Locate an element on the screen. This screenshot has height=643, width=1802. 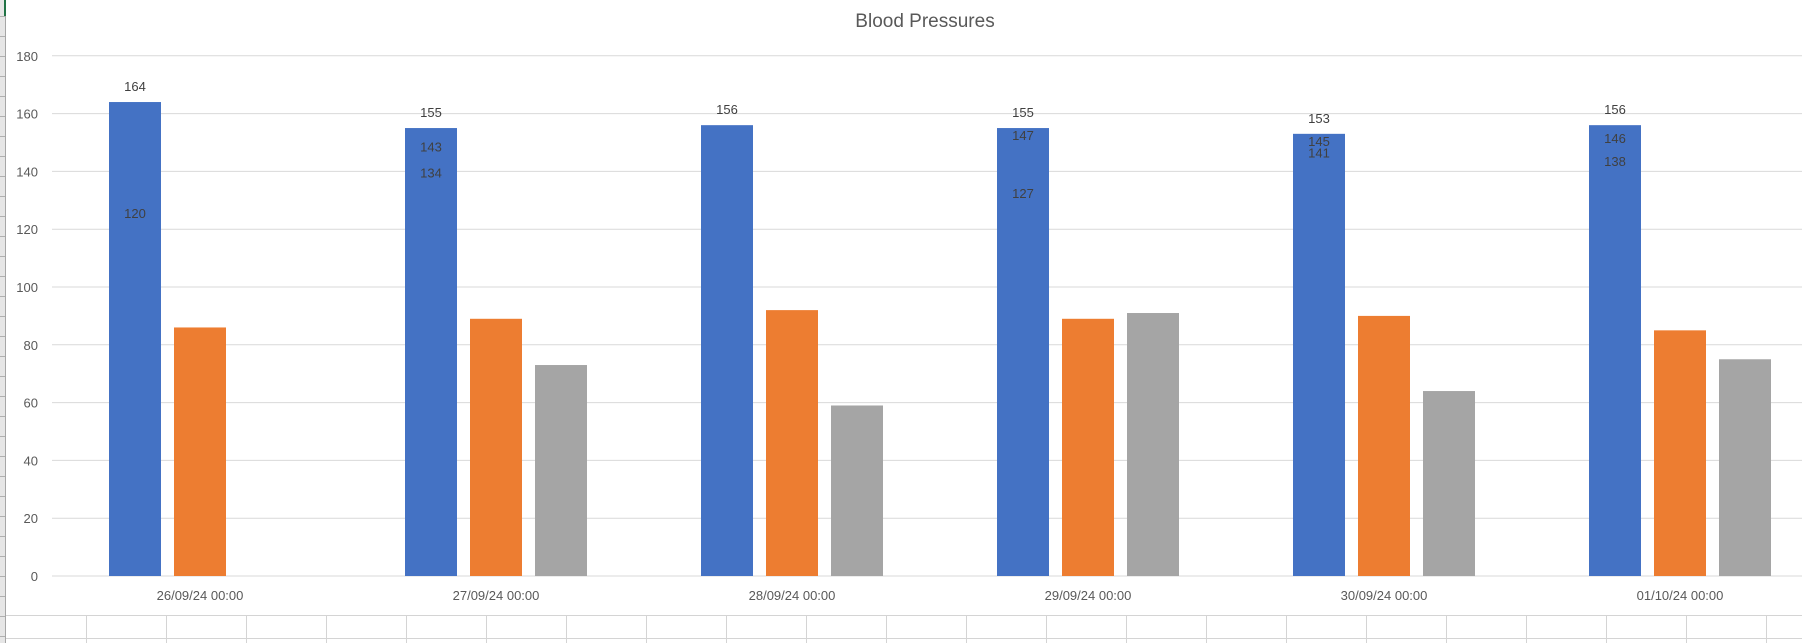
y-tick-label: 100 is located at coordinates (27, 287).